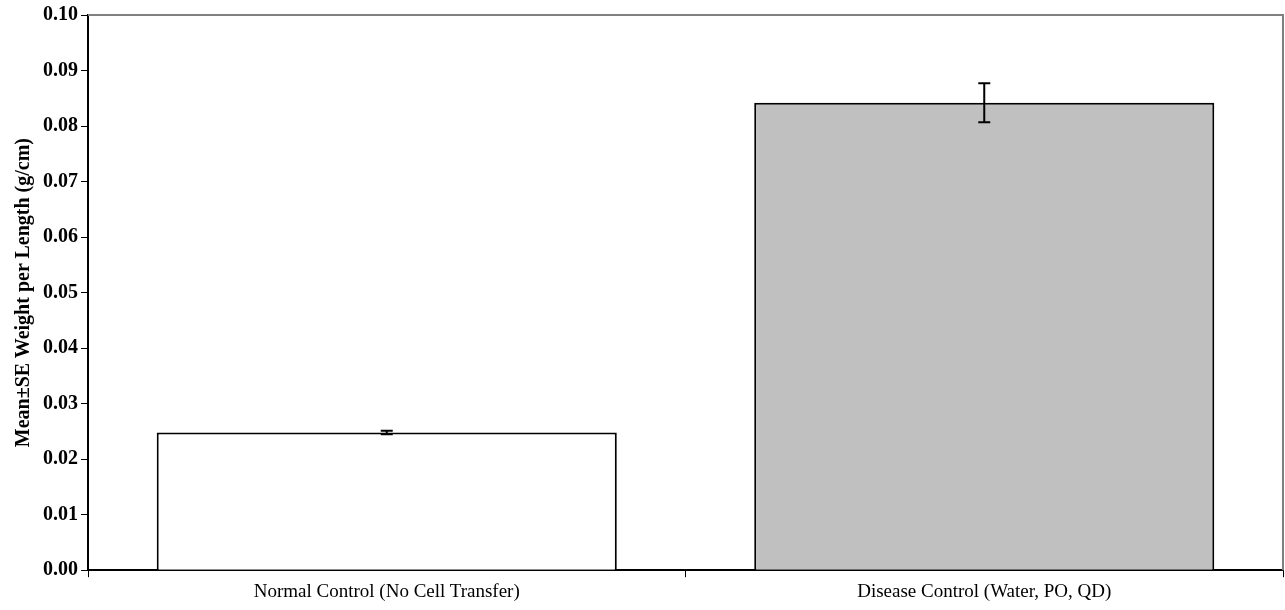 This screenshot has height=610, width=1285. Describe the element at coordinates (60, 68) in the screenshot. I see `y-tick-label: 0.09` at that location.